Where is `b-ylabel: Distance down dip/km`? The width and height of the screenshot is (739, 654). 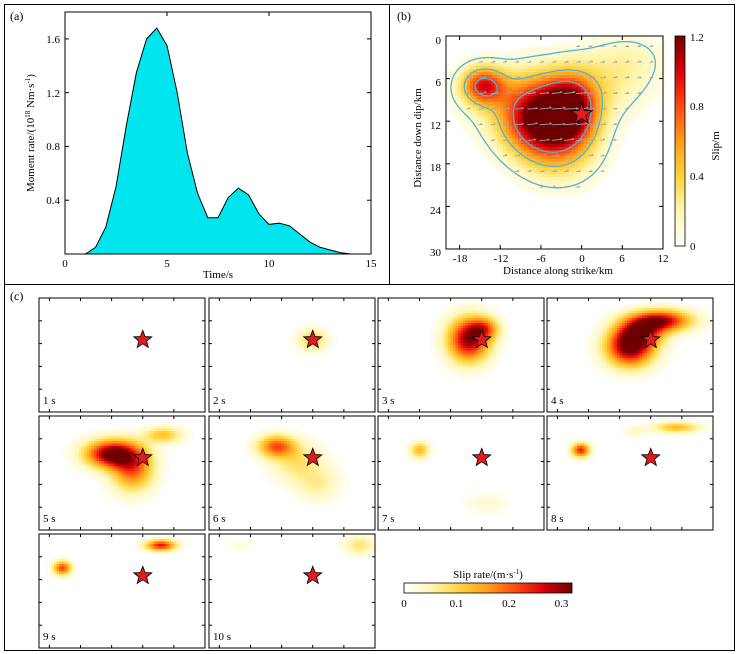 b-ylabel: Distance down dip/km is located at coordinates (418, 138).